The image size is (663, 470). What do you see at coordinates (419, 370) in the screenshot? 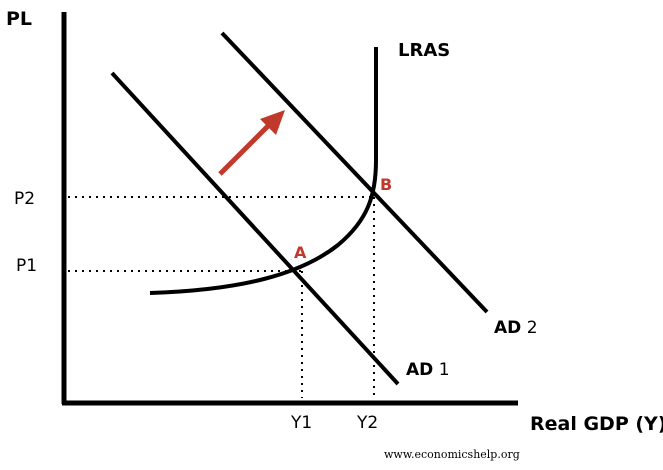
I see `ad1-label-prefix: AD` at bounding box center [419, 370].